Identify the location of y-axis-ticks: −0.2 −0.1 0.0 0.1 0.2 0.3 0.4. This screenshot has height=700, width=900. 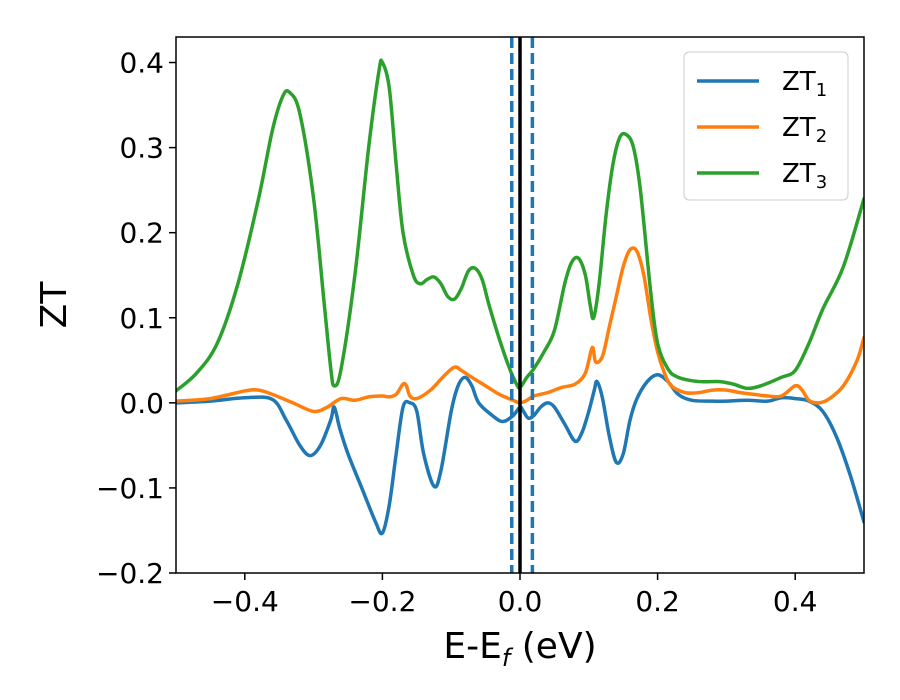
(136, 318).